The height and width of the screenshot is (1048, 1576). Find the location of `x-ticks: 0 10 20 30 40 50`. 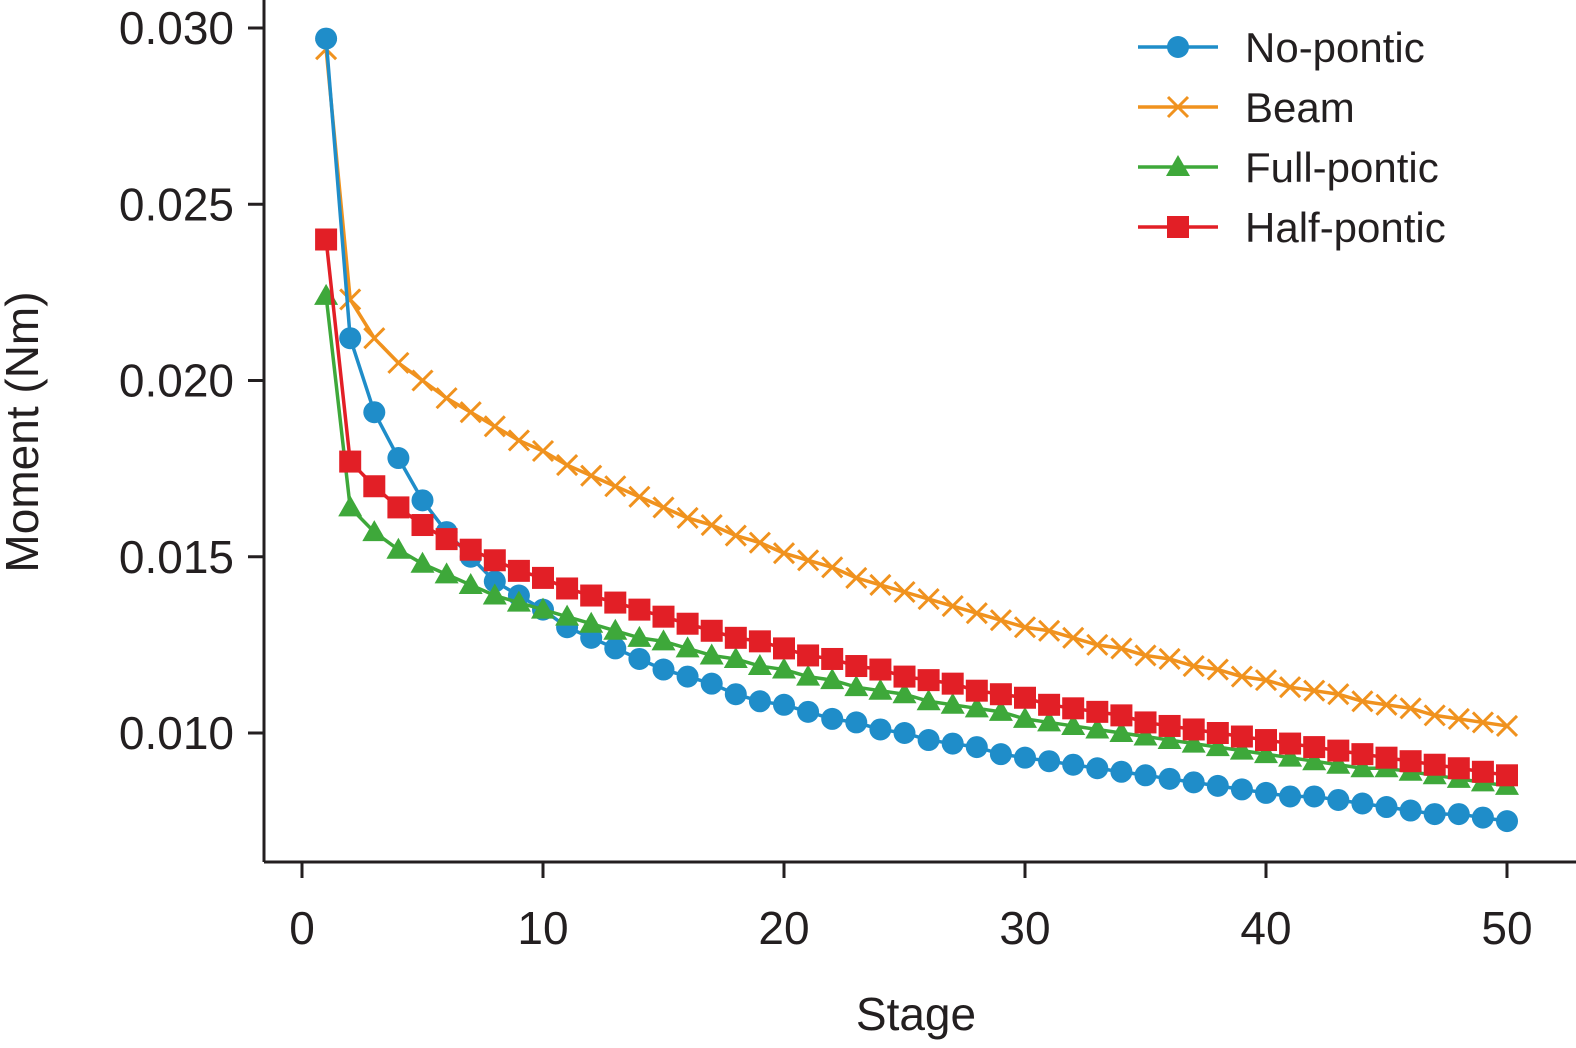

x-ticks: 0 10 20 30 40 50 is located at coordinates (911, 908).